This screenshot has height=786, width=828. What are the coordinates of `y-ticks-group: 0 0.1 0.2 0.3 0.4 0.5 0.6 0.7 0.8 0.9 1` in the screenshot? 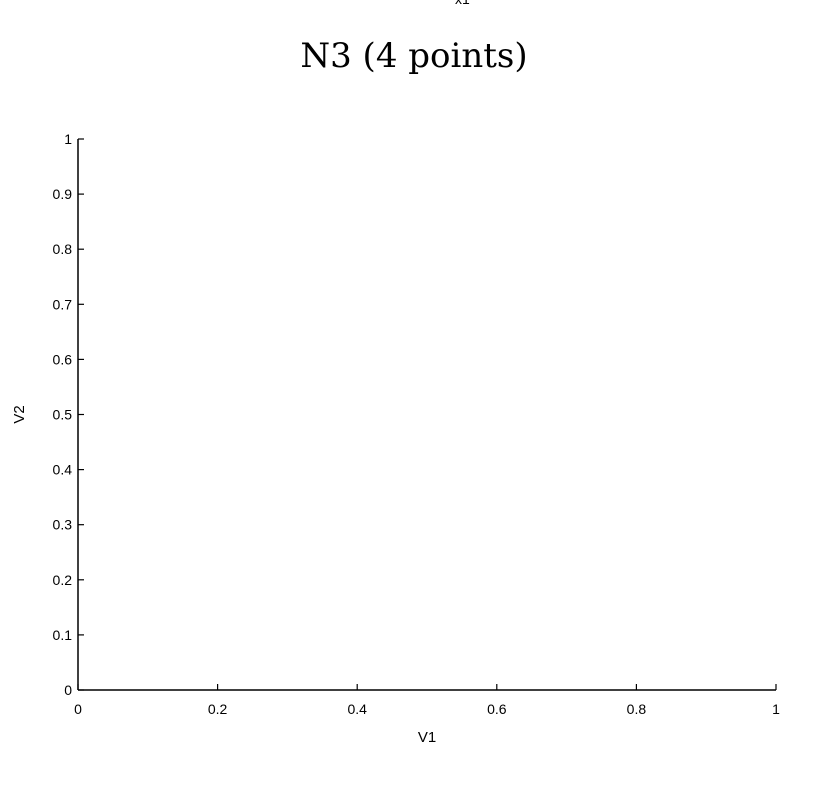 It's located at (68, 414).